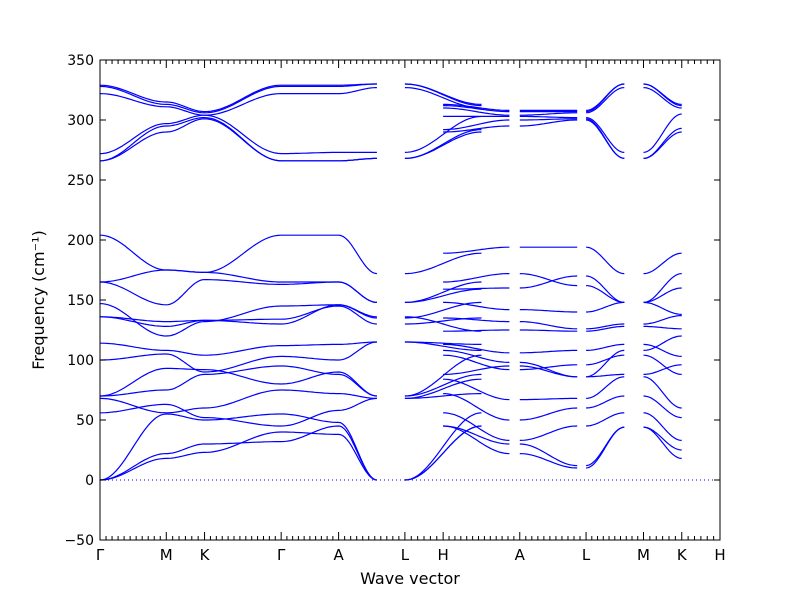 This screenshot has width=800, height=600. Describe the element at coordinates (79, 541) in the screenshot. I see `y-tick-label: −50` at that location.